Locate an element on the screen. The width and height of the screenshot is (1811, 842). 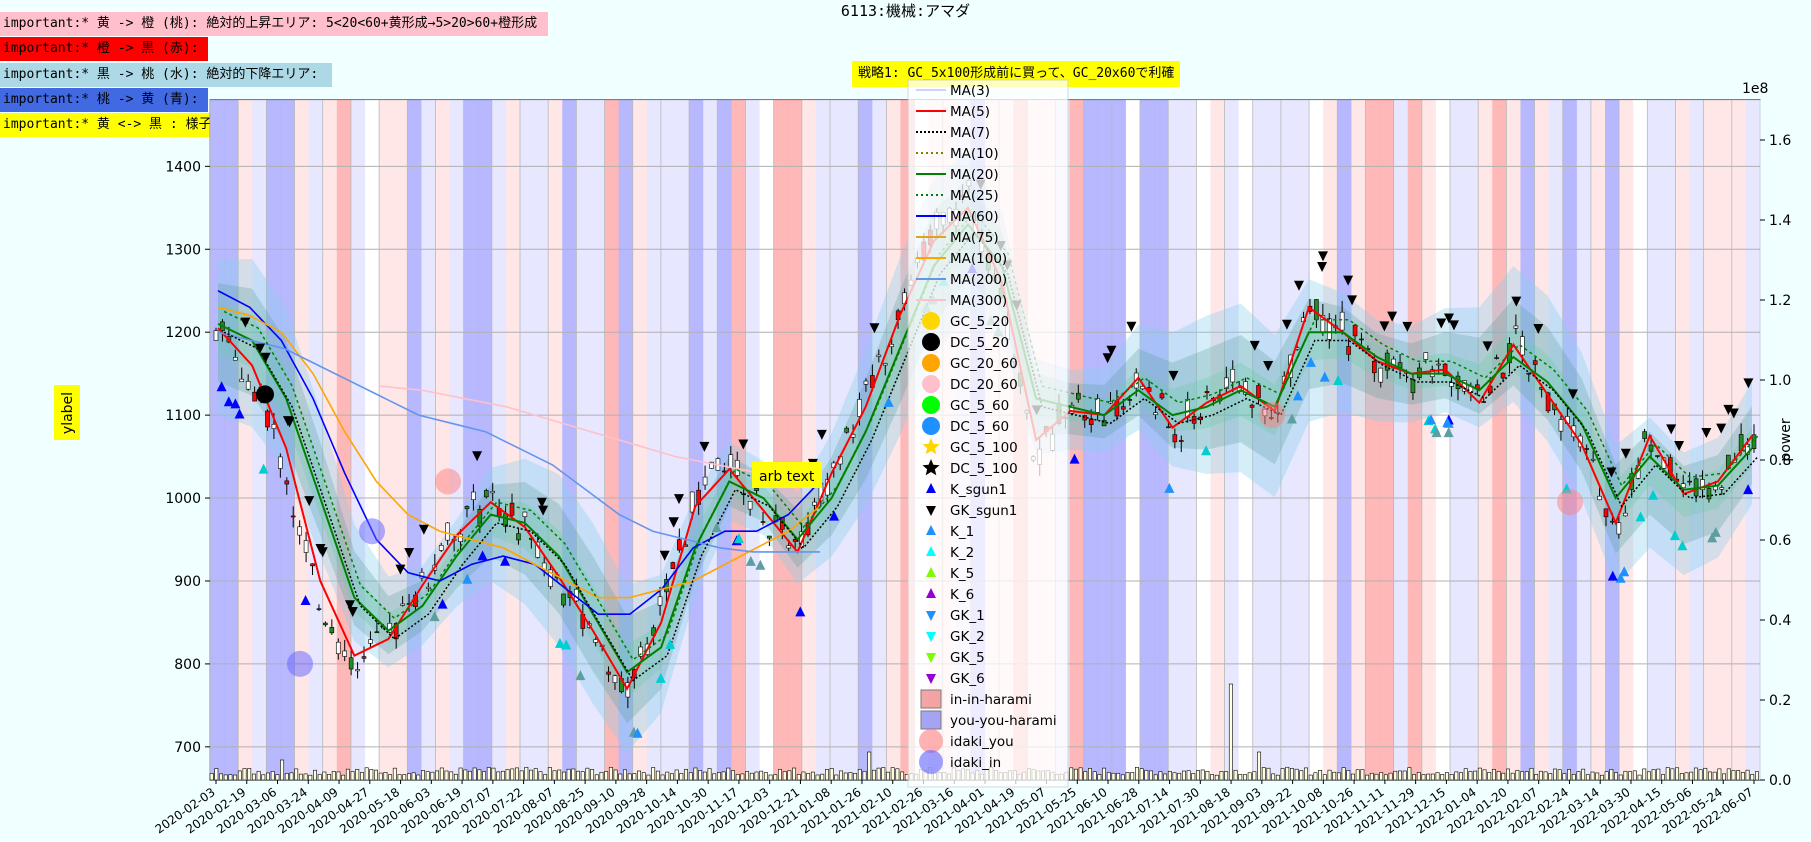
y-tick-label: 1000 is located at coordinates (183, 499).